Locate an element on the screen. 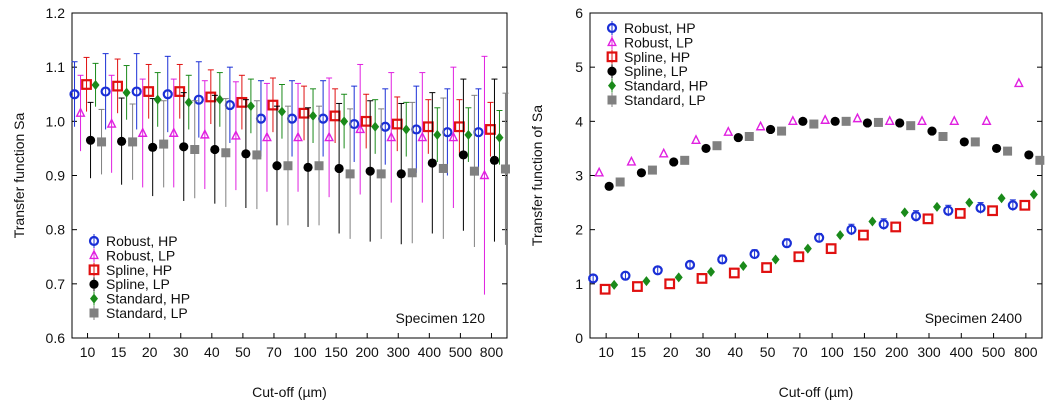 The width and height of the screenshot is (1045, 403). specimen-annotation: Specimen 120 is located at coordinates (440, 318).